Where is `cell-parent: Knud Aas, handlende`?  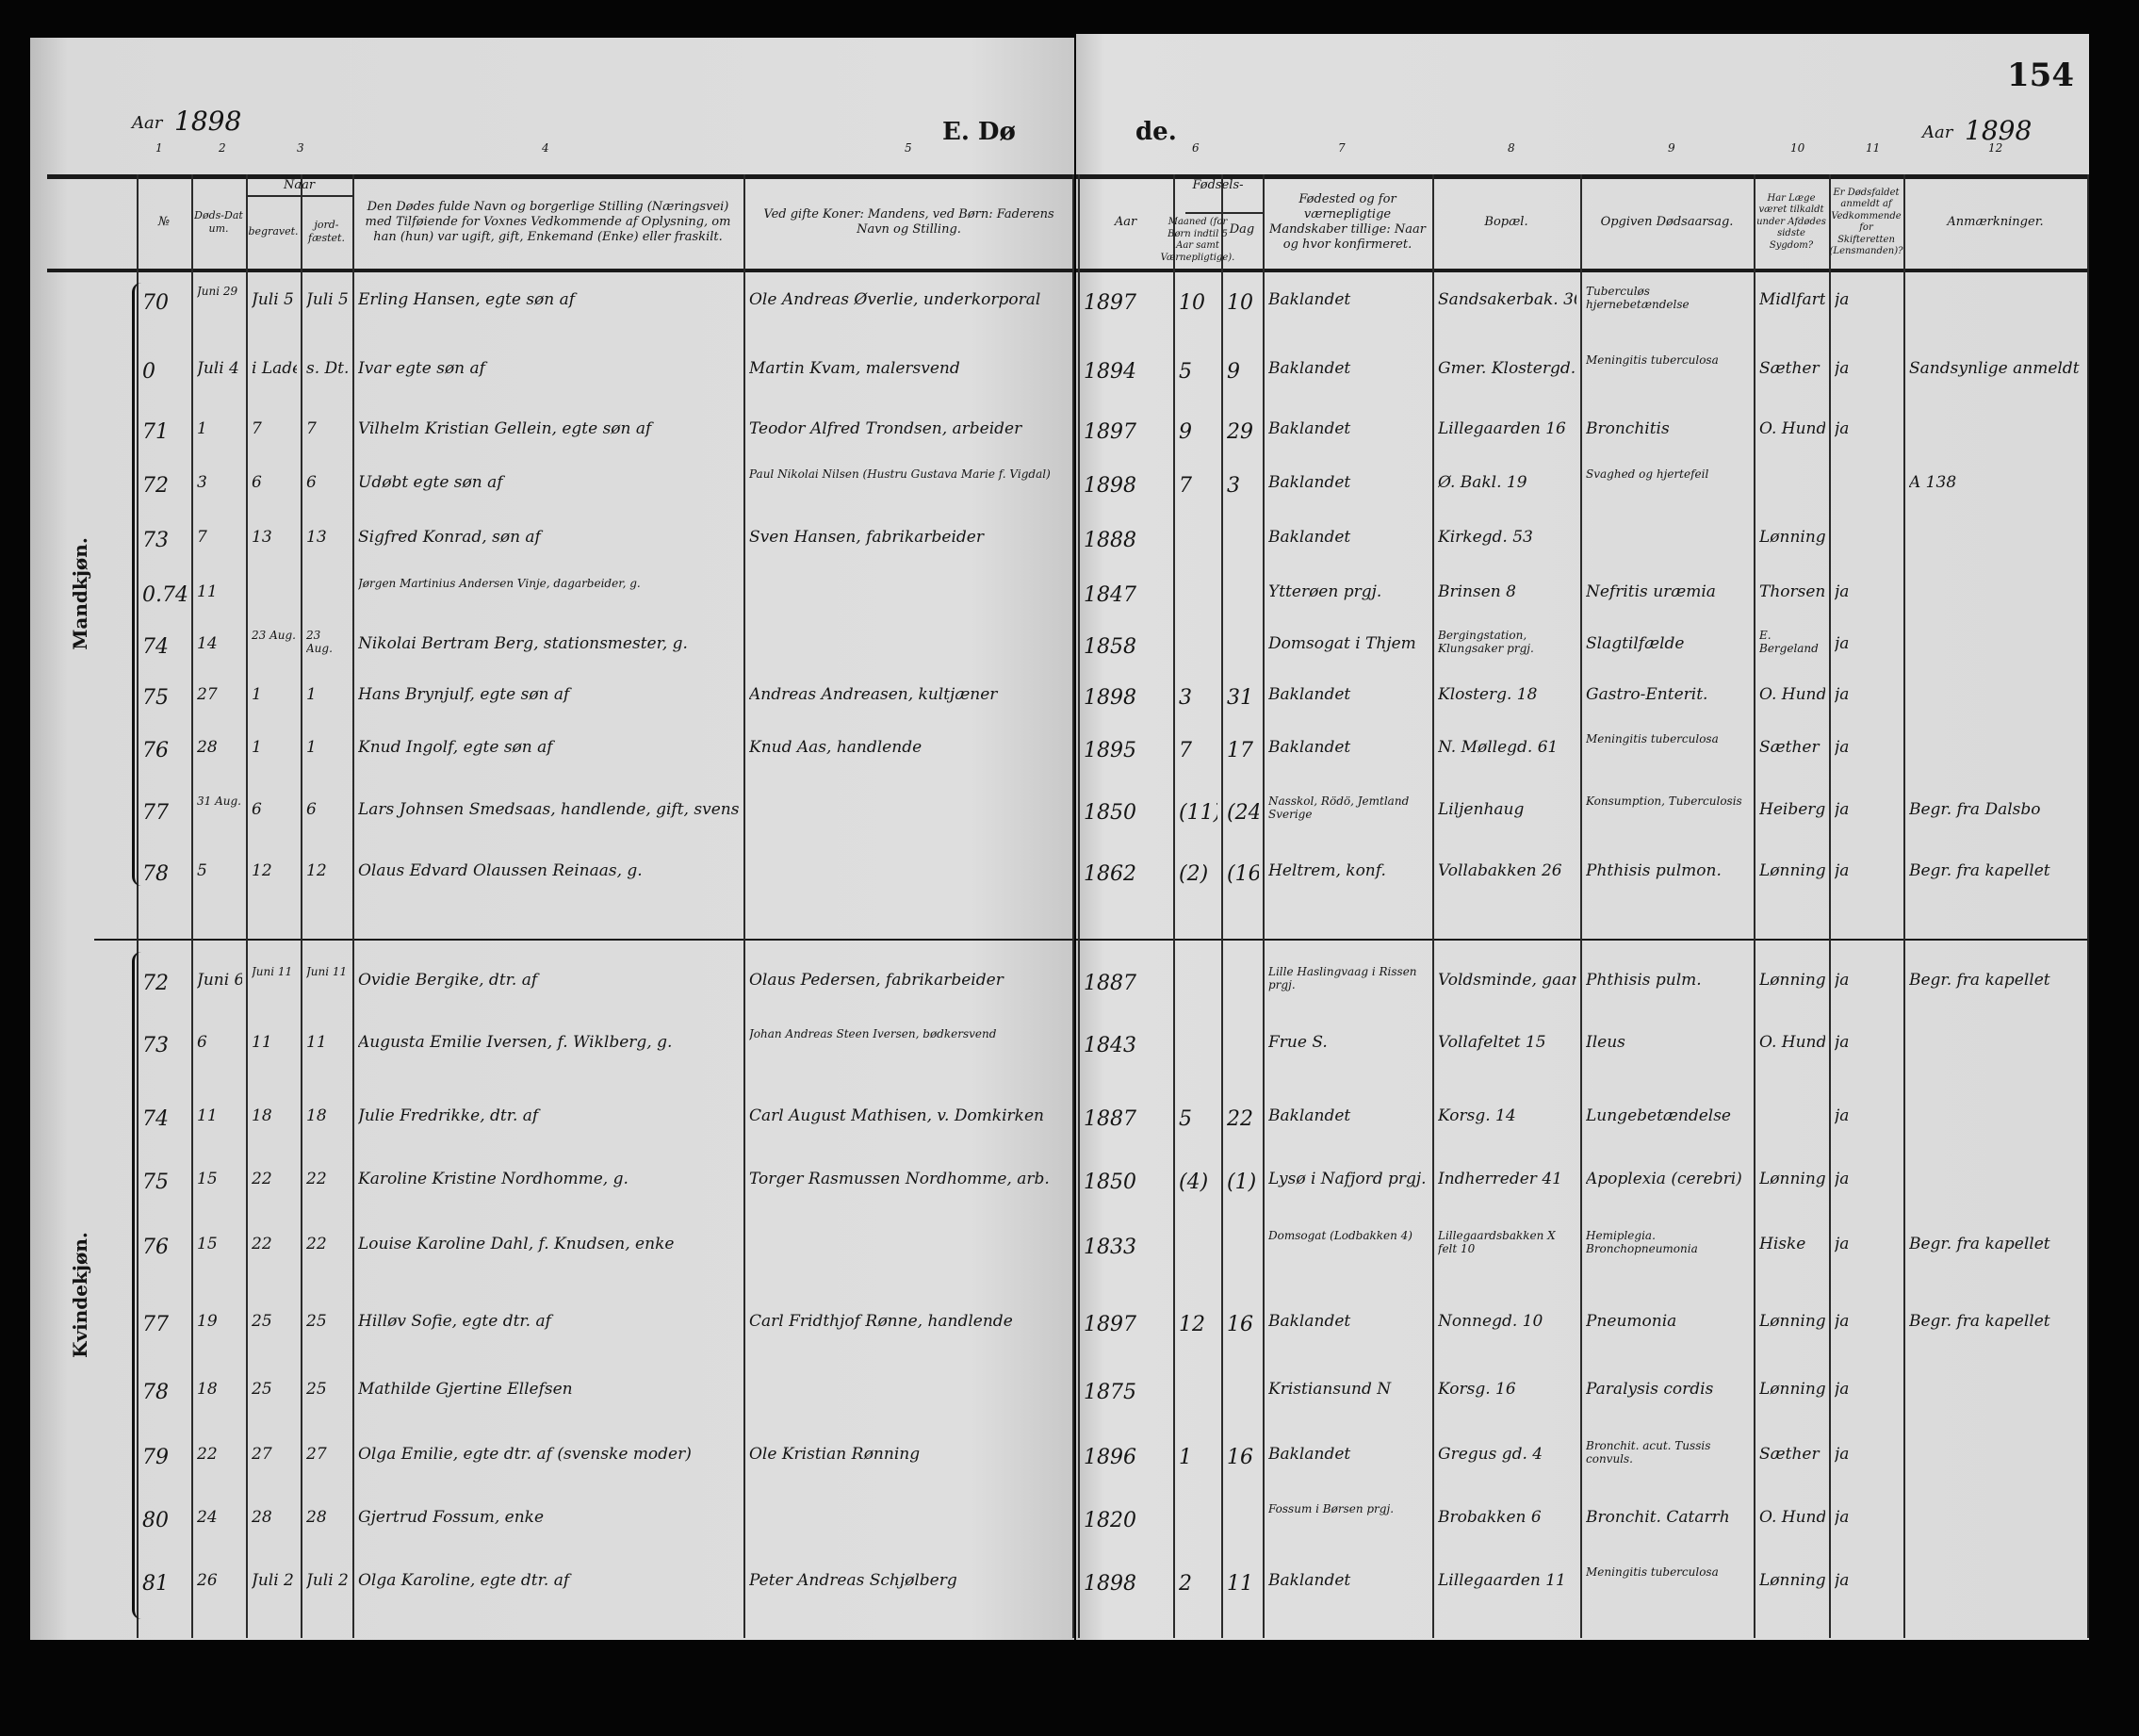
cell-parent: Knud Aas, handlende is located at coordinates (836, 748).